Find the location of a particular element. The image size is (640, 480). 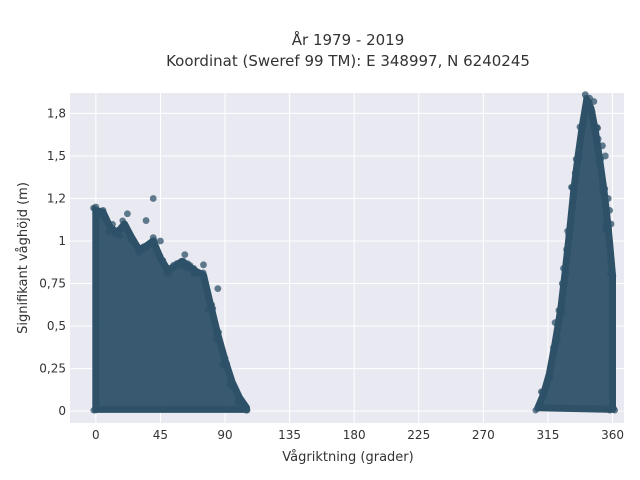

x-axis-label: Vågriktning (grader) is located at coordinates (347, 457).